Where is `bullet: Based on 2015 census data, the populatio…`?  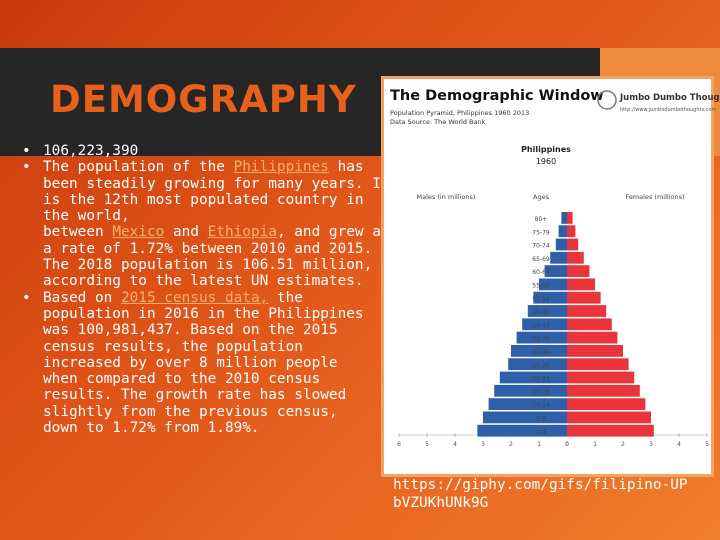
bullet: Based on 2015 census data, the populatio… is located at coordinates (200, 363).